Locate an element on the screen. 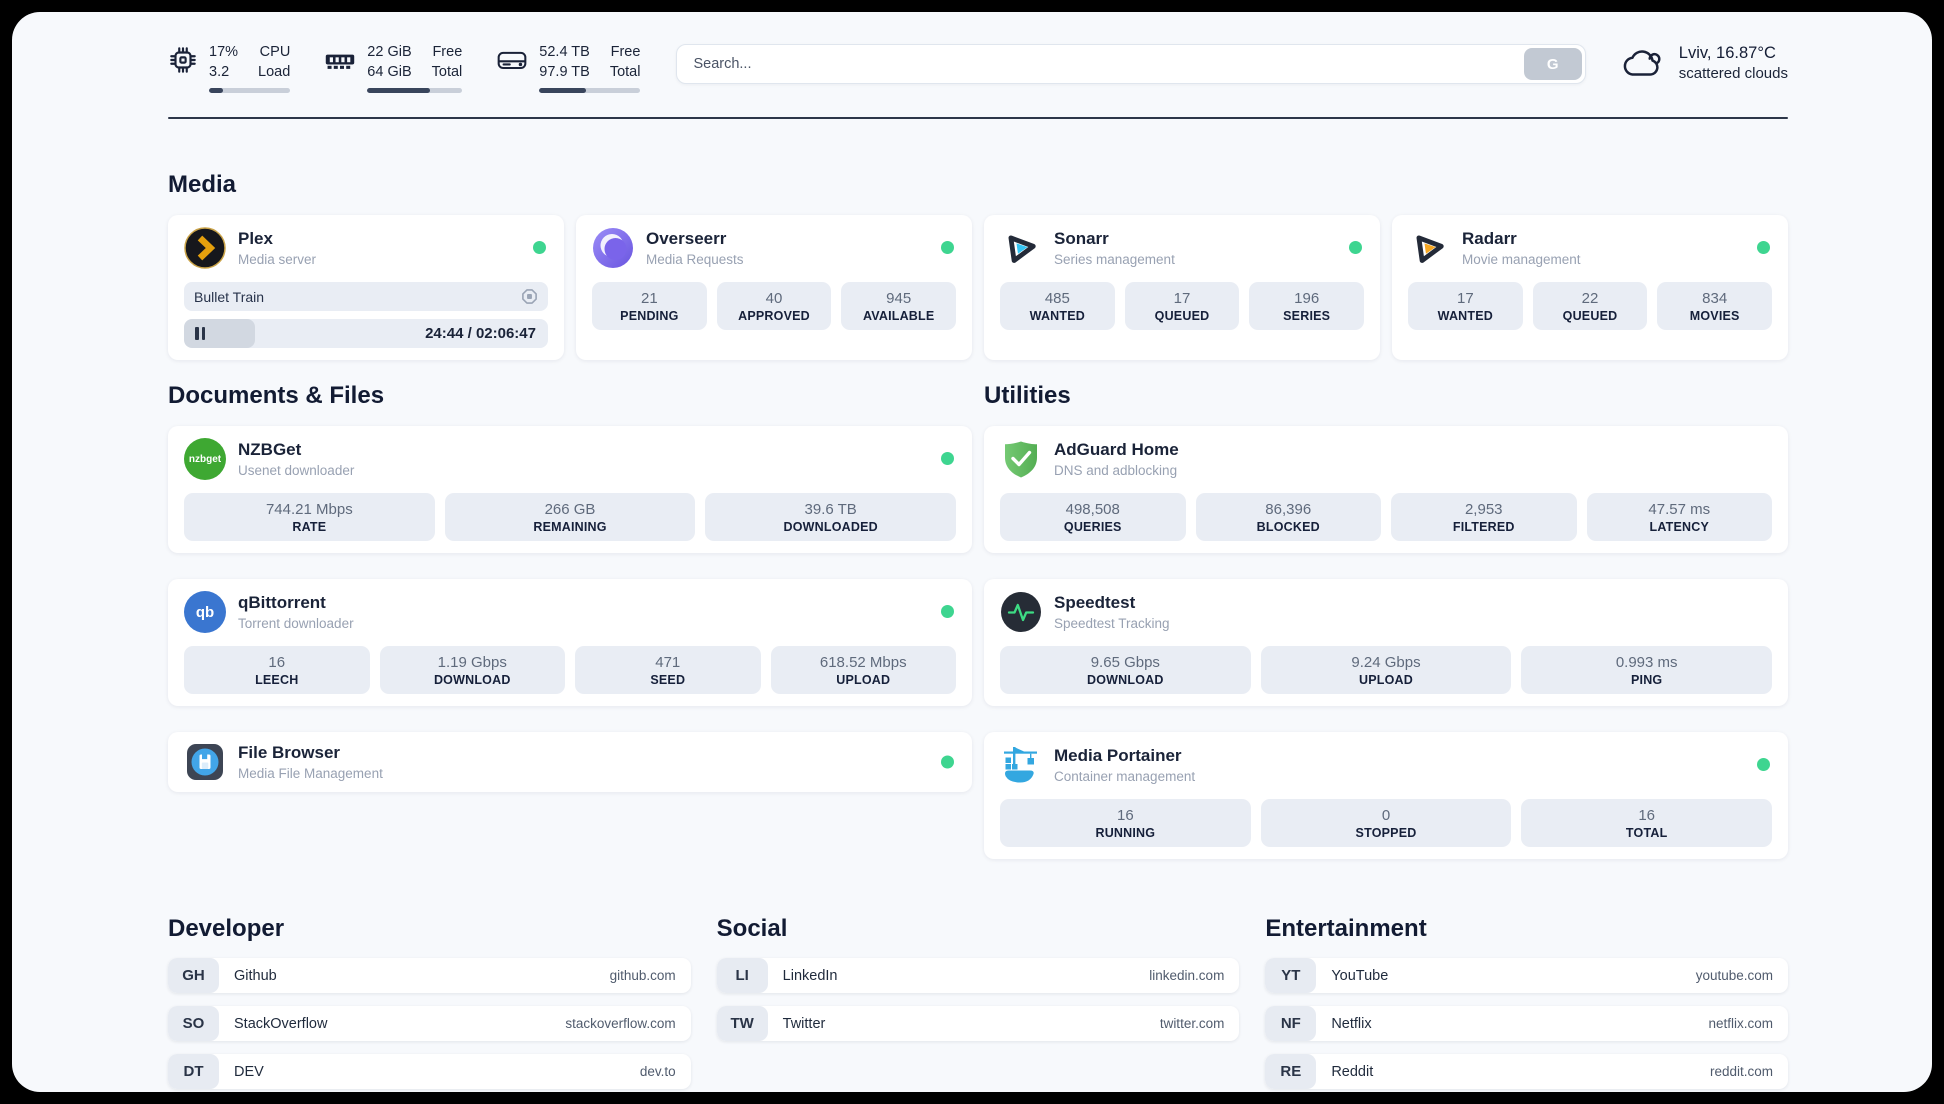 The width and height of the screenshot is (1944, 1104). weather-widget: Lviv, 16.87°C scattered clouds is located at coordinates (1704, 63).